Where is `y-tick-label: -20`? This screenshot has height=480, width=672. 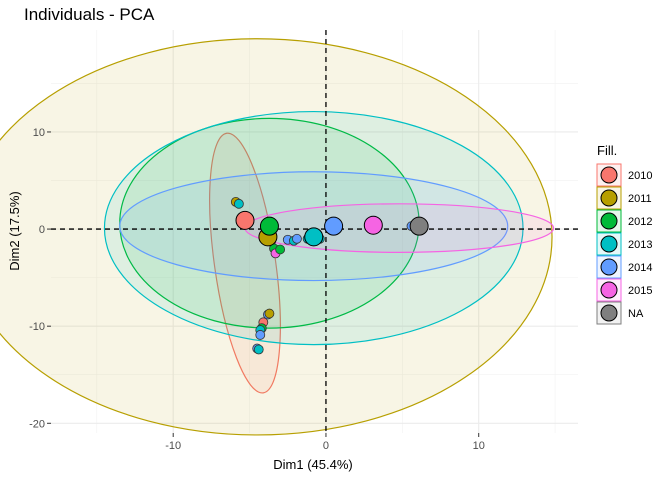 y-tick-label: -20 is located at coordinates (37, 424).